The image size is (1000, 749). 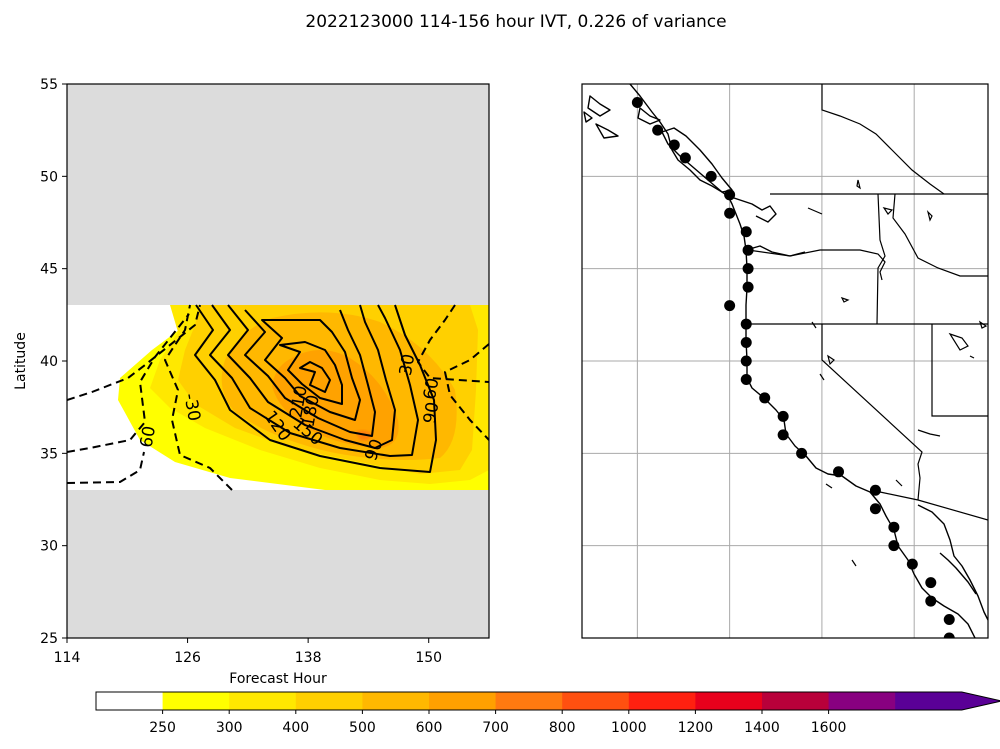 What do you see at coordinates (431, 412) in the screenshot?
I see `contour-label: 90` at bounding box center [431, 412].